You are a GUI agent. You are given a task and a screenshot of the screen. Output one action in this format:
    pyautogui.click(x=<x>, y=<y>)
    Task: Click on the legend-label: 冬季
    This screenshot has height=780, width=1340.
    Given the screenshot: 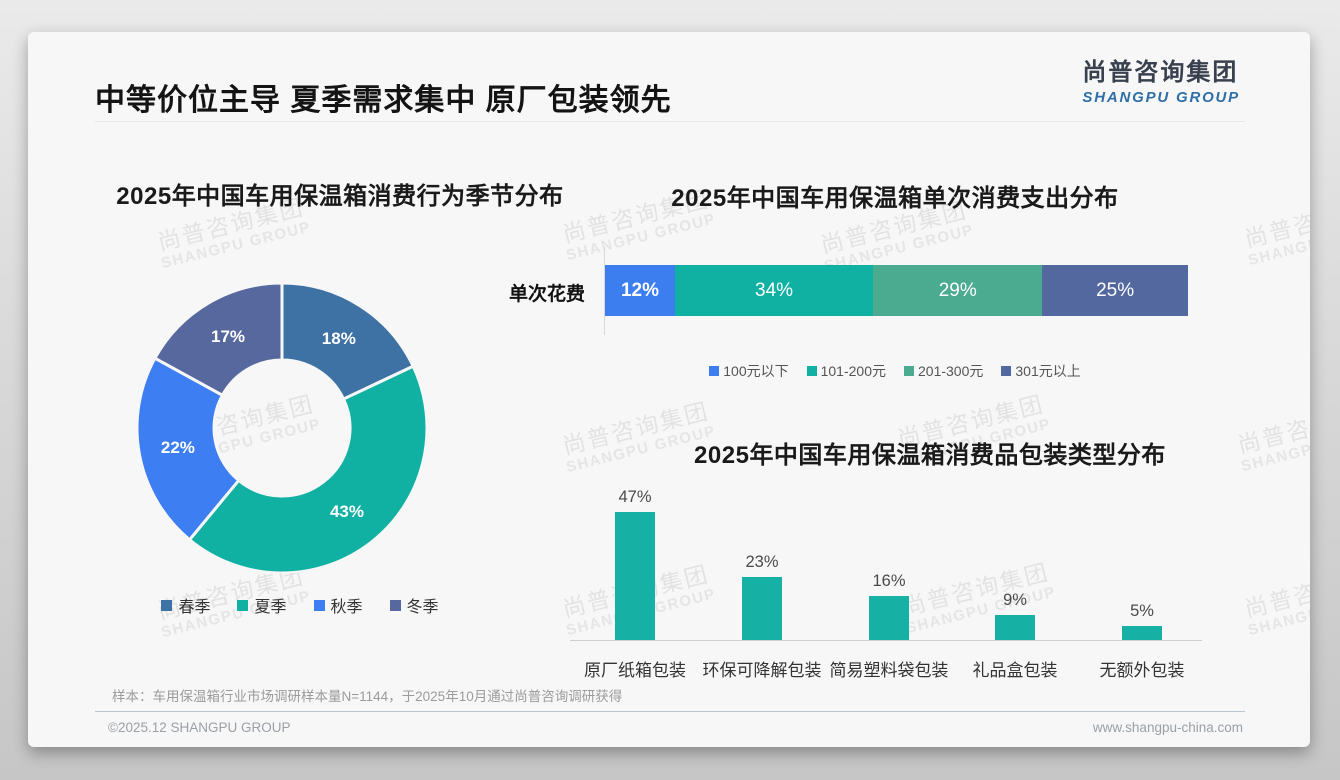 What is the action you would take?
    pyautogui.click(x=422, y=607)
    